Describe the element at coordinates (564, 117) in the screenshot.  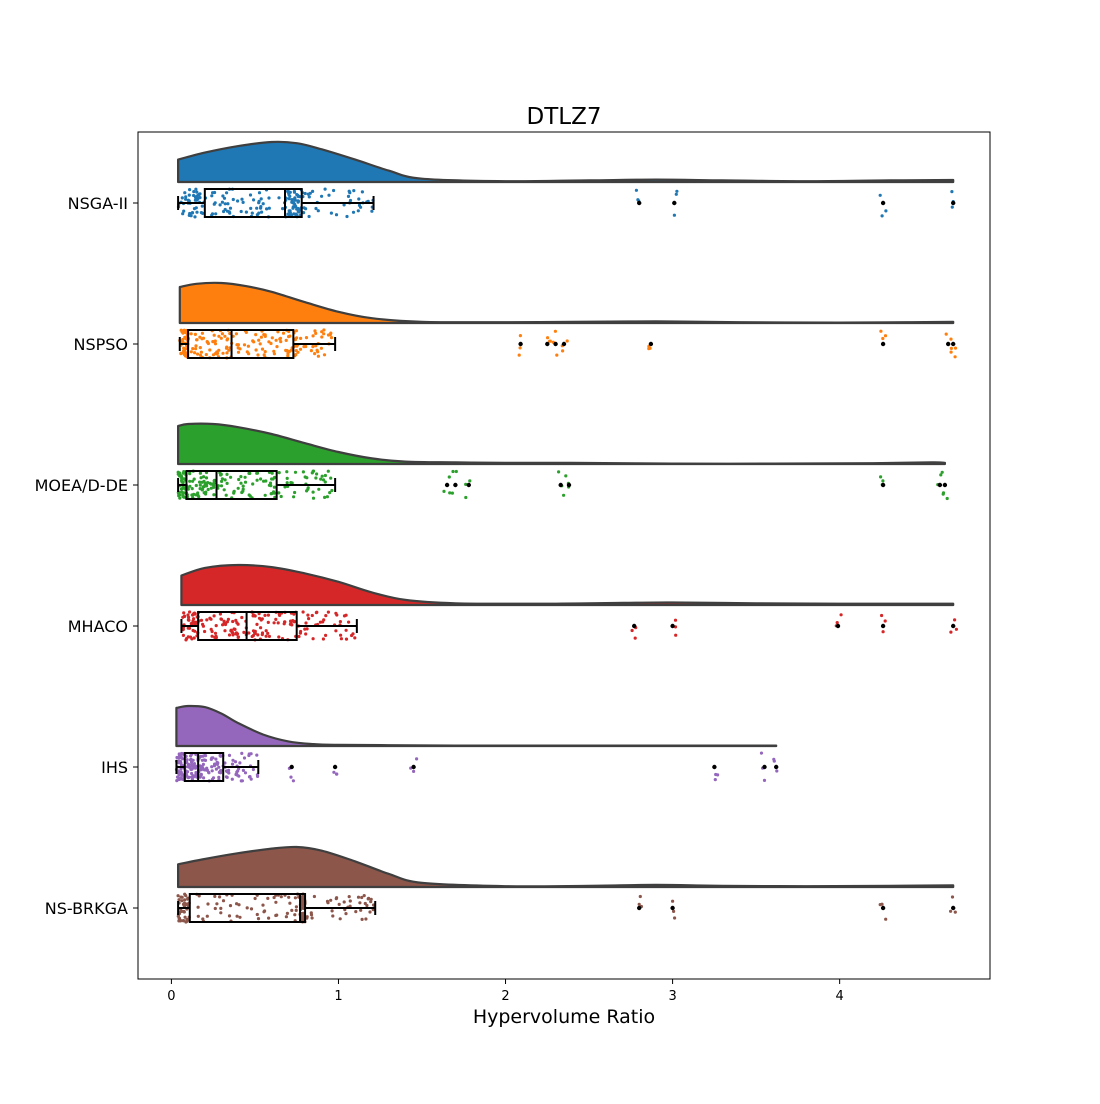
I see `chart-title: DTLZ7` at that location.